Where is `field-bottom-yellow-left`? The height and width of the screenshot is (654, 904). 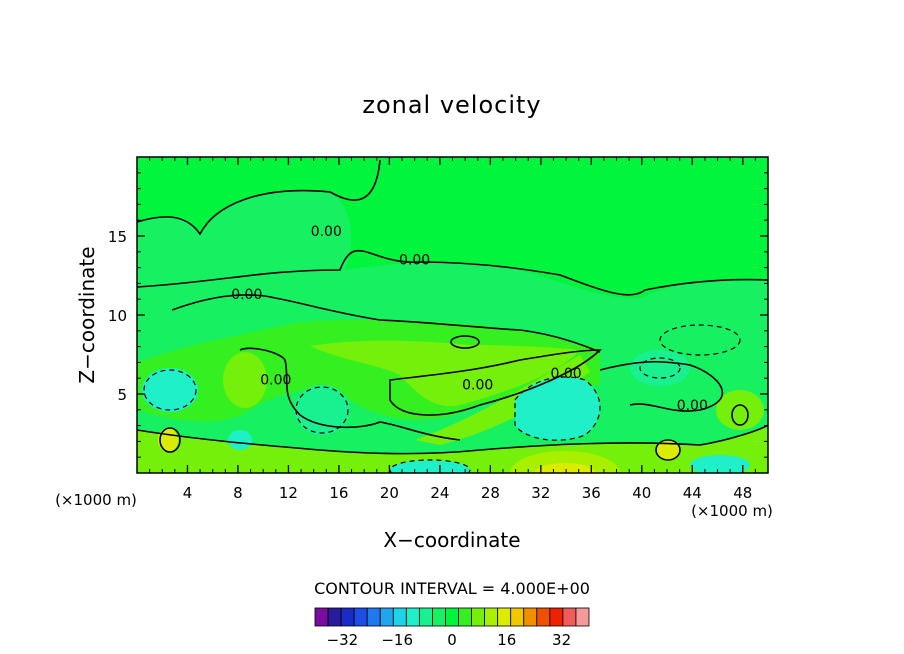
field-bottom-yellow-left is located at coordinates (168, 440).